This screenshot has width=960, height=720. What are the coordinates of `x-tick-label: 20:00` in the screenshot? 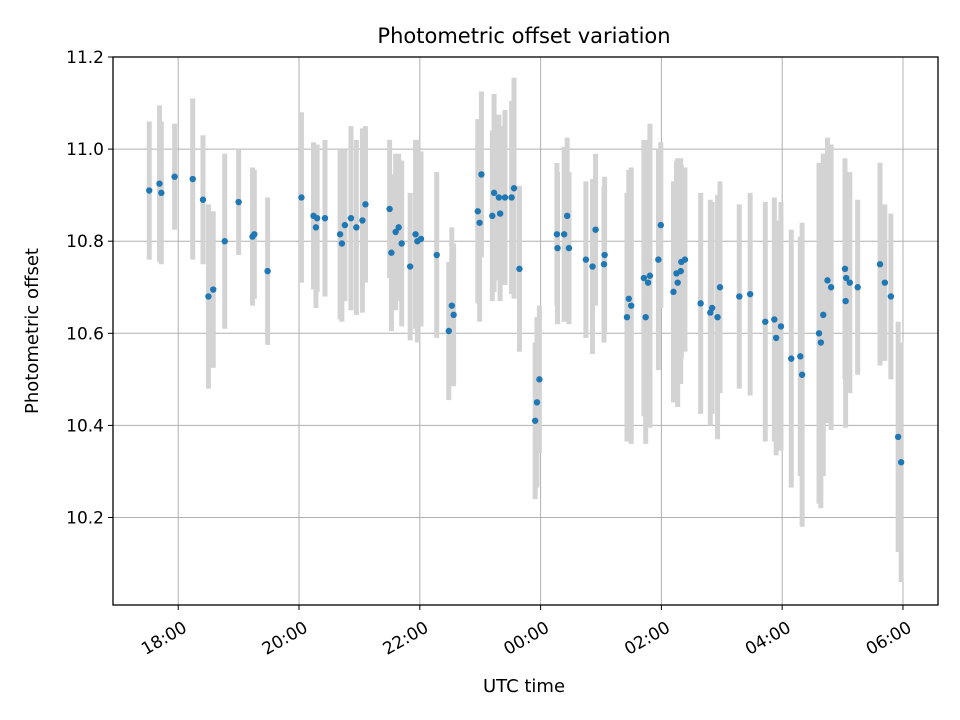 It's located at (285, 639).